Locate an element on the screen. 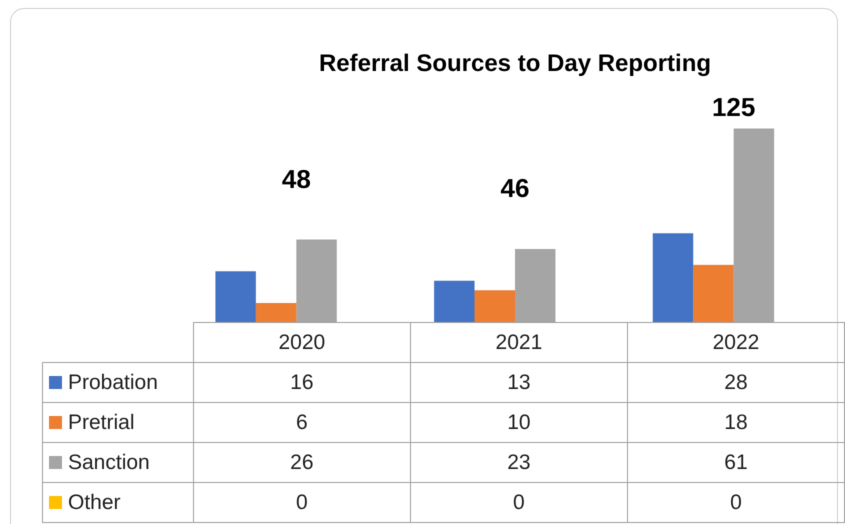  x-tick-label: 2021 is located at coordinates (519, 342).